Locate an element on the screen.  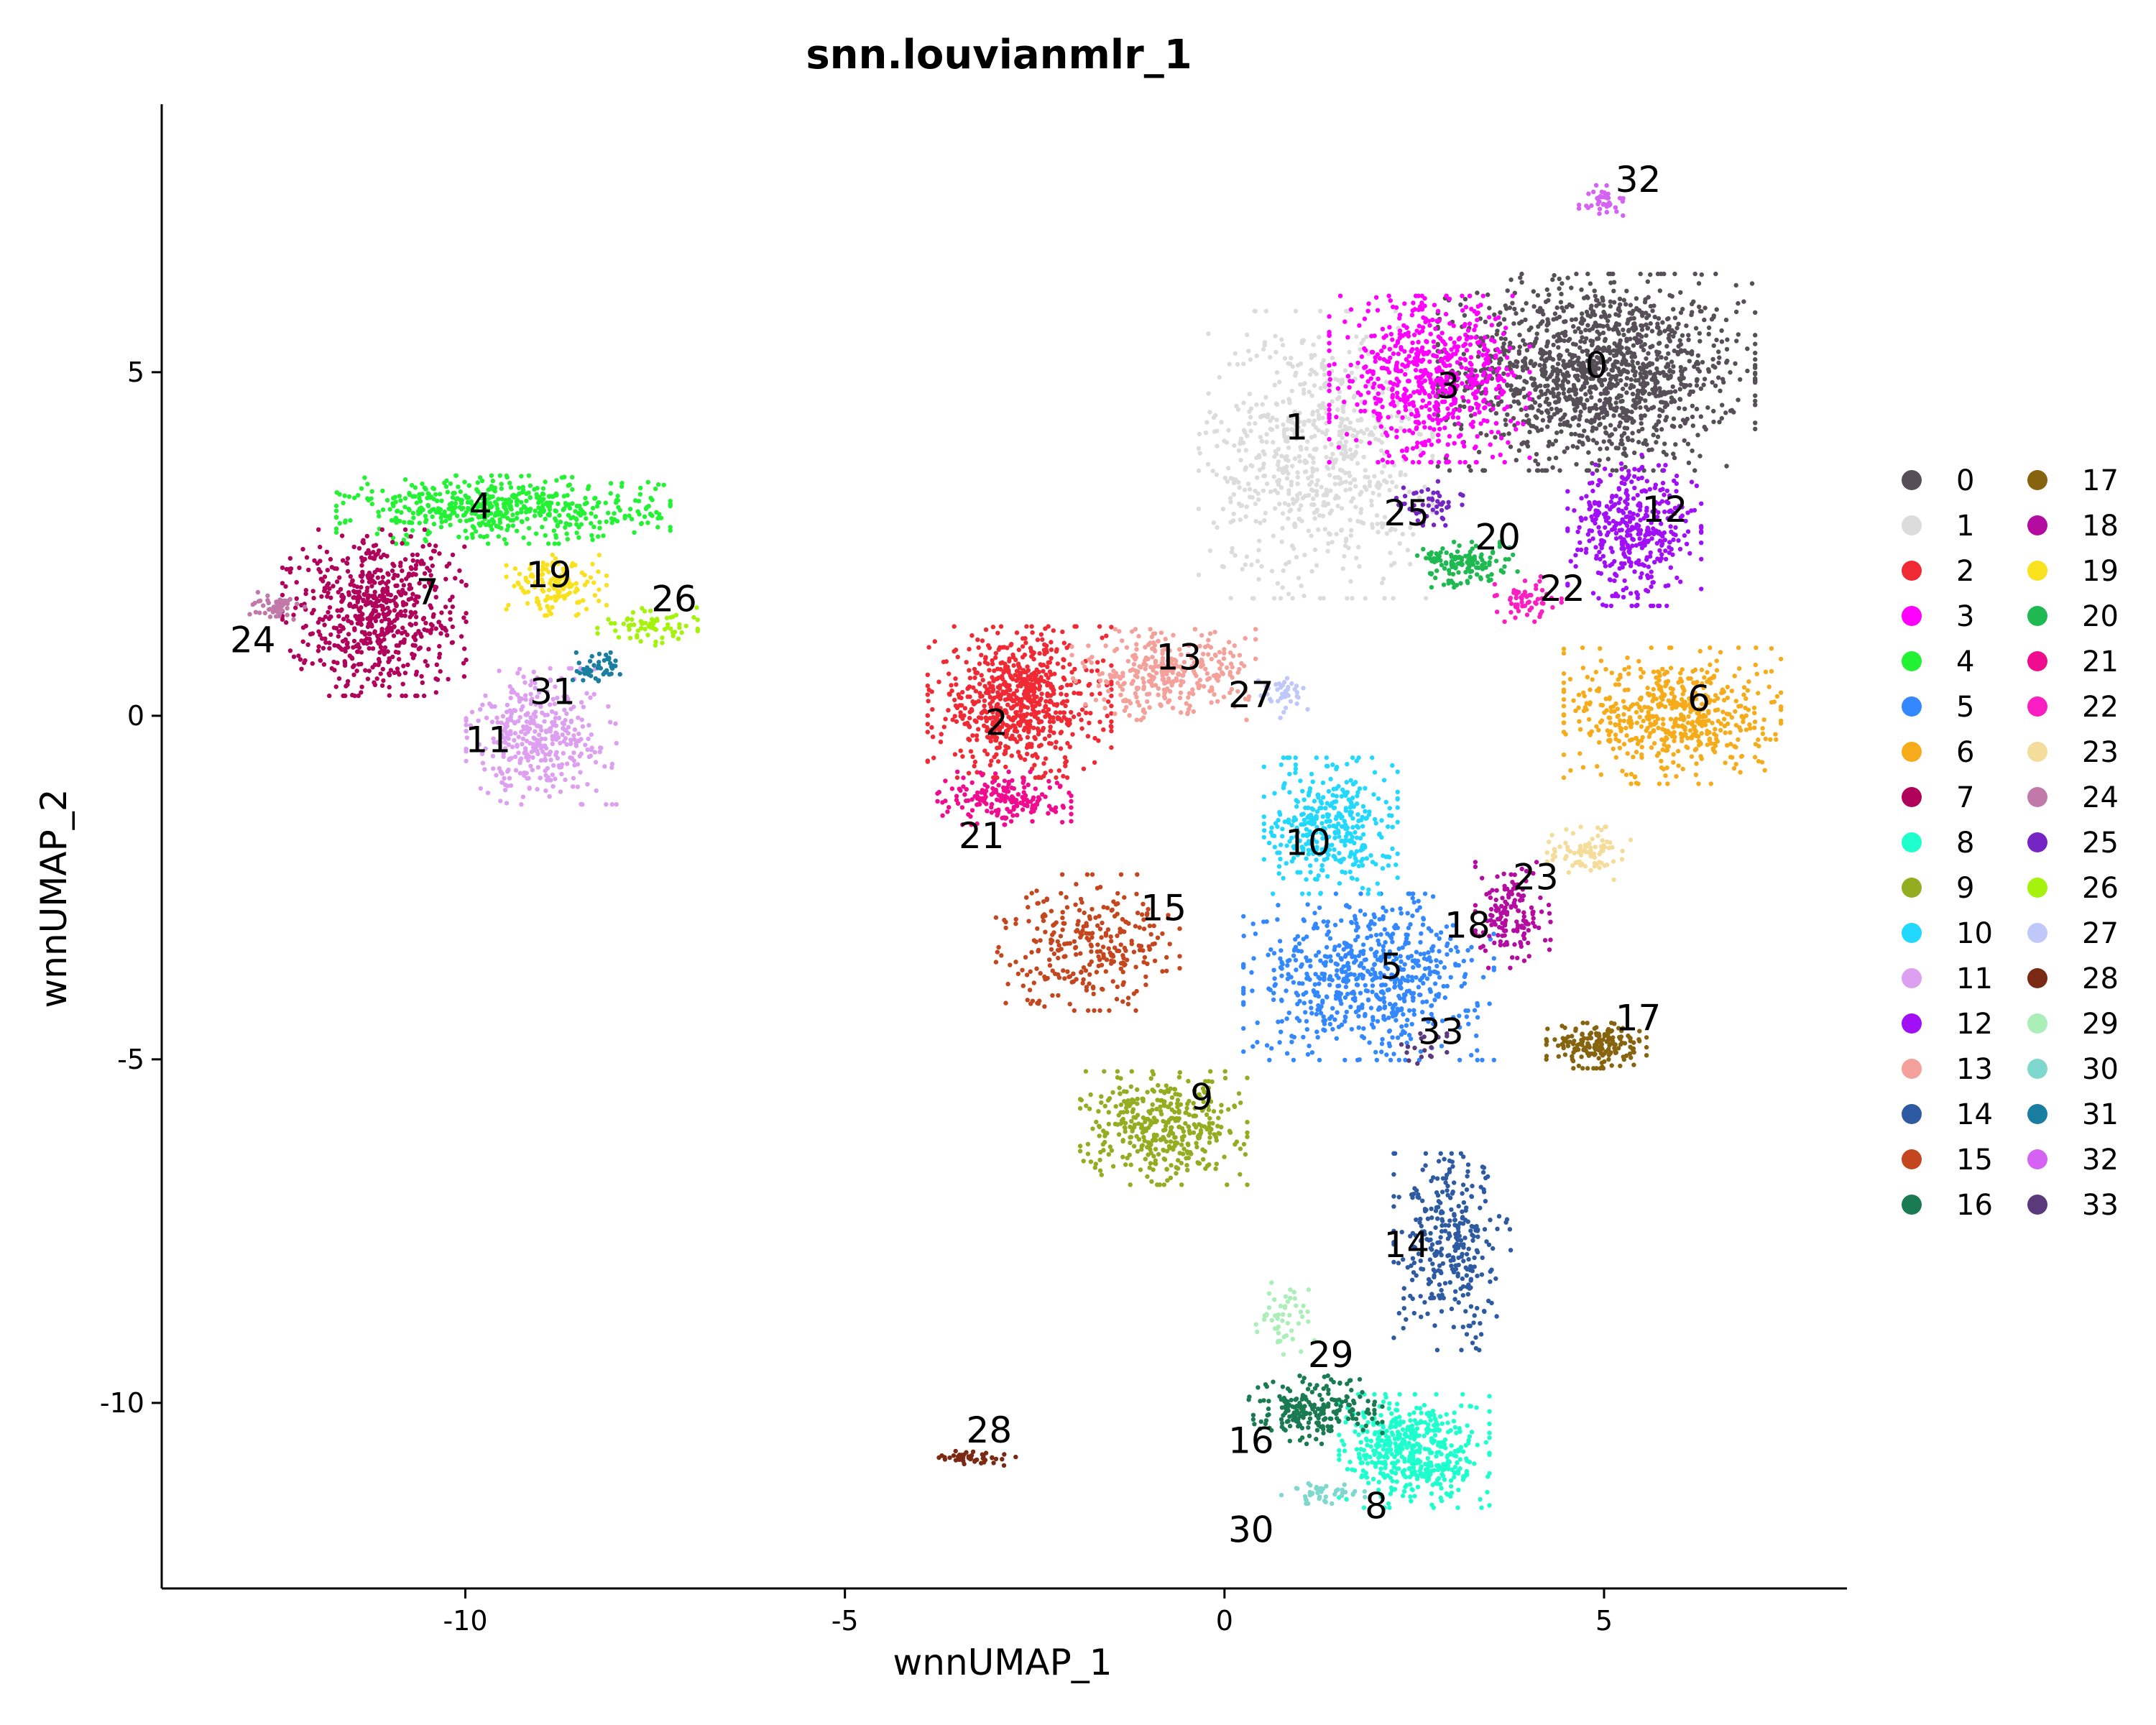
cluster-1-points is located at coordinates (1316, 454).